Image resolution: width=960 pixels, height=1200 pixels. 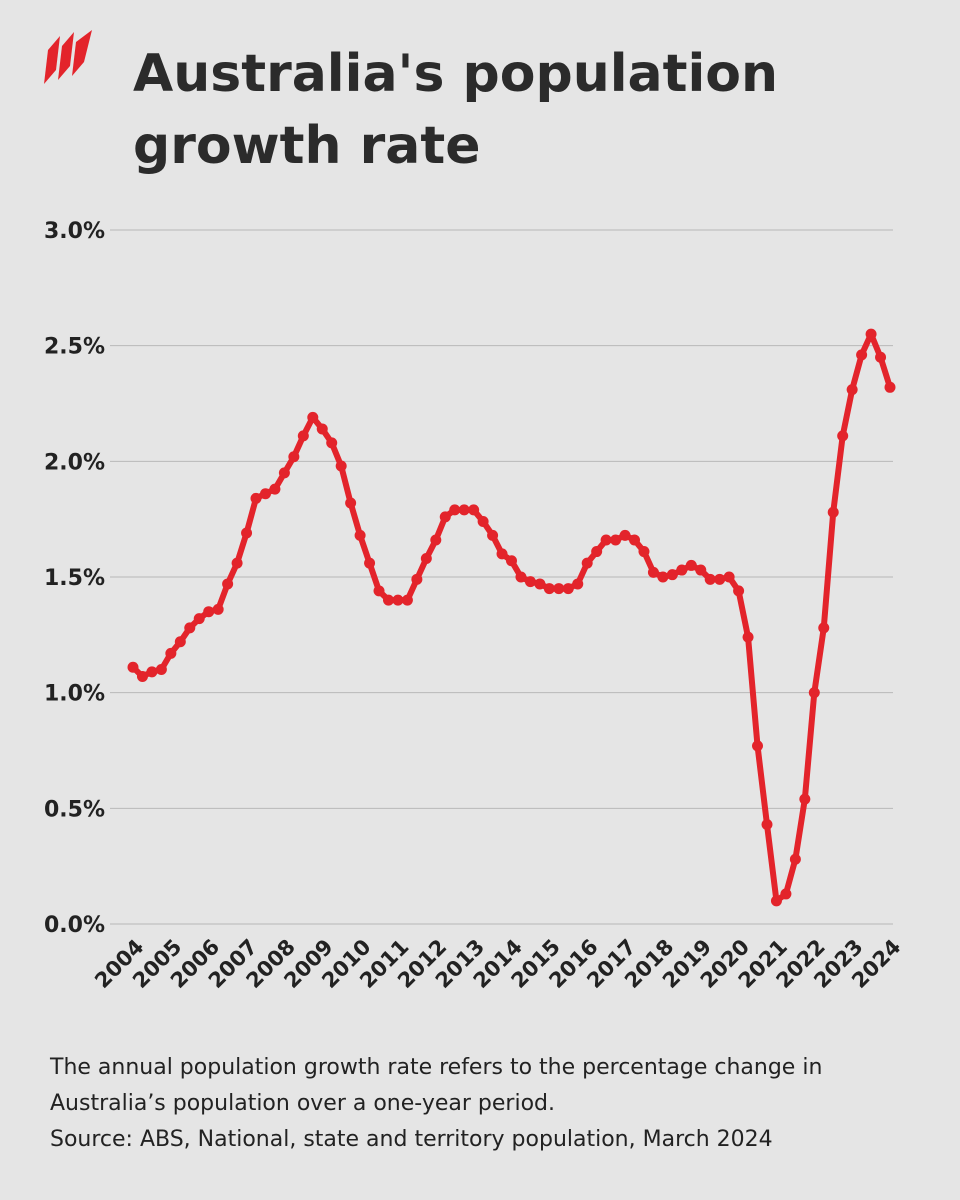 What do you see at coordinates (74, 925) in the screenshot?
I see `y-tick-label: 0.0%` at bounding box center [74, 925].